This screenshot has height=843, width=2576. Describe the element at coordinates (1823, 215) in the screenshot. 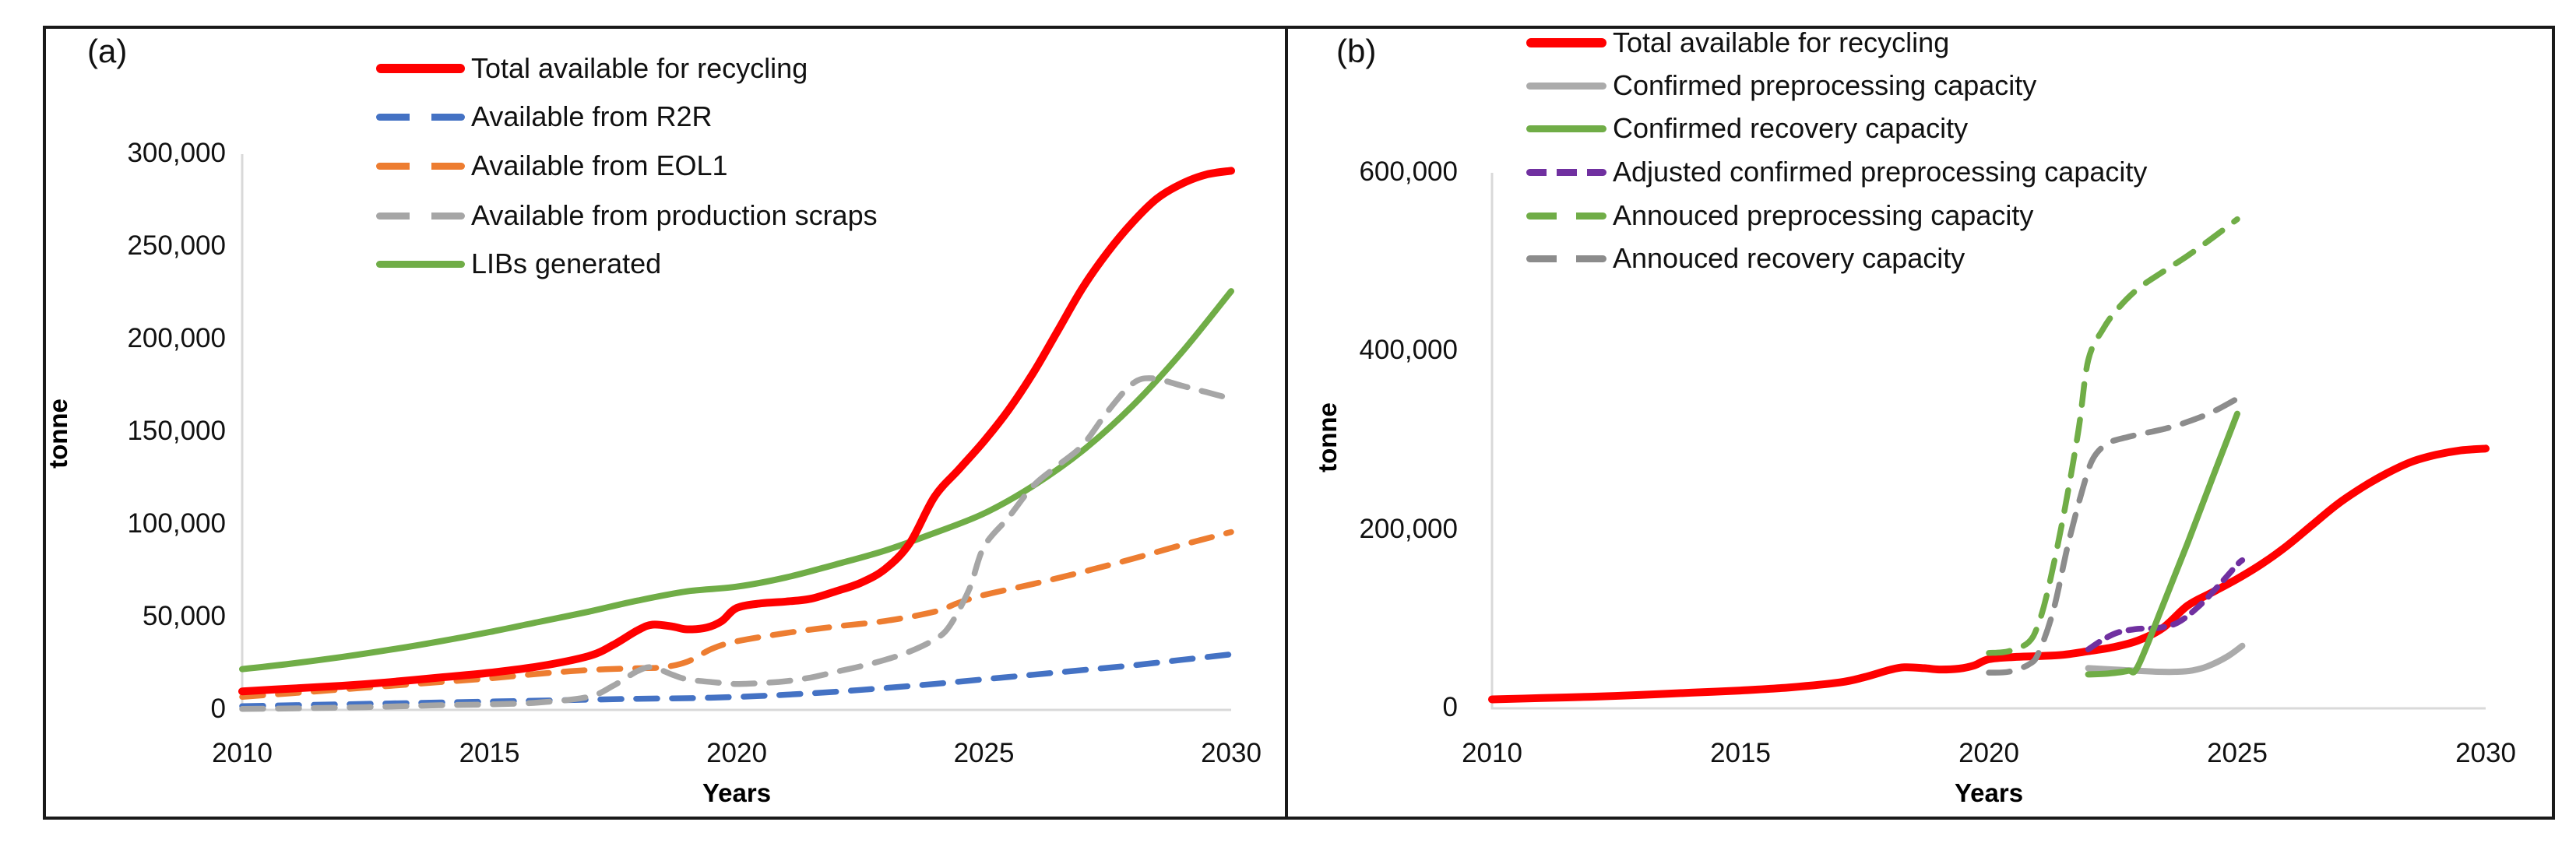

I see `legend-label-b-4: Annouced preprocessing capacity` at that location.